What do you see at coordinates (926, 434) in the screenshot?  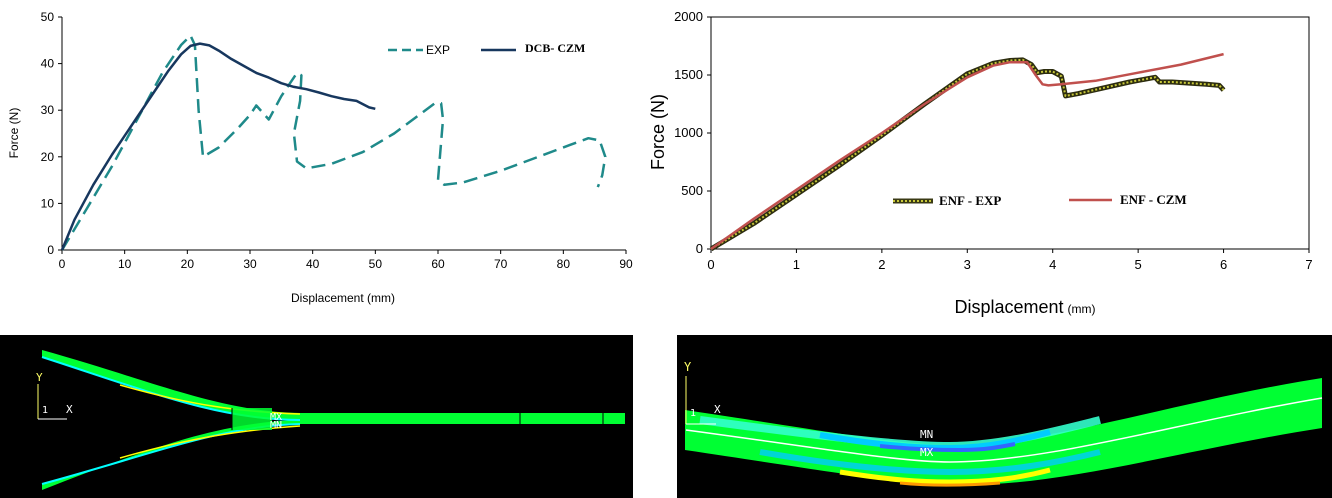 I see `fem-enf-mn: MN` at bounding box center [926, 434].